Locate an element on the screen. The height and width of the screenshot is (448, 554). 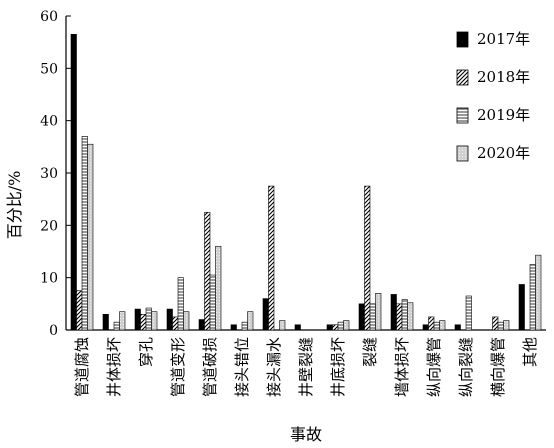
category-label: 横向爆管 is located at coordinates (498, 367).